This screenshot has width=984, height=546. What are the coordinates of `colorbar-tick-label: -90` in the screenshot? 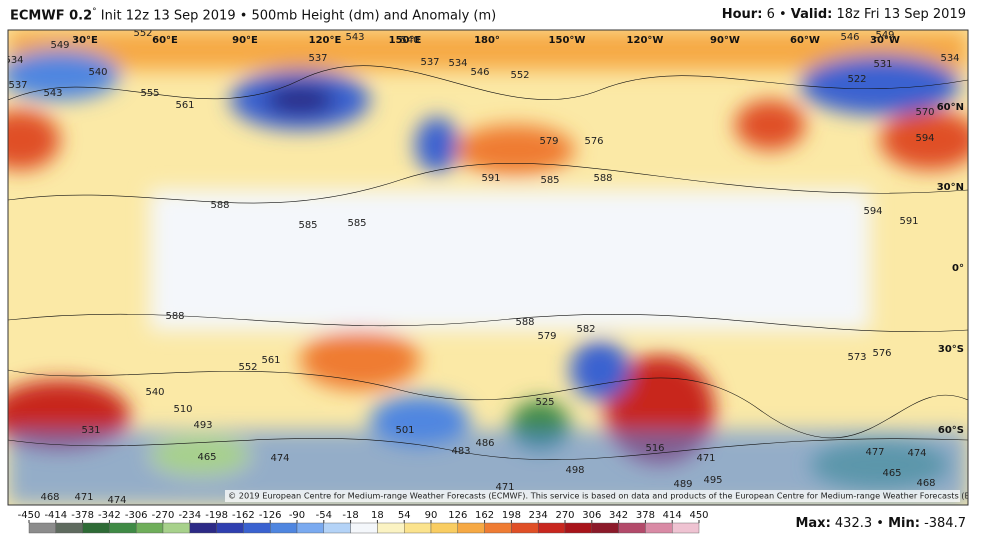 It's located at (297, 515).